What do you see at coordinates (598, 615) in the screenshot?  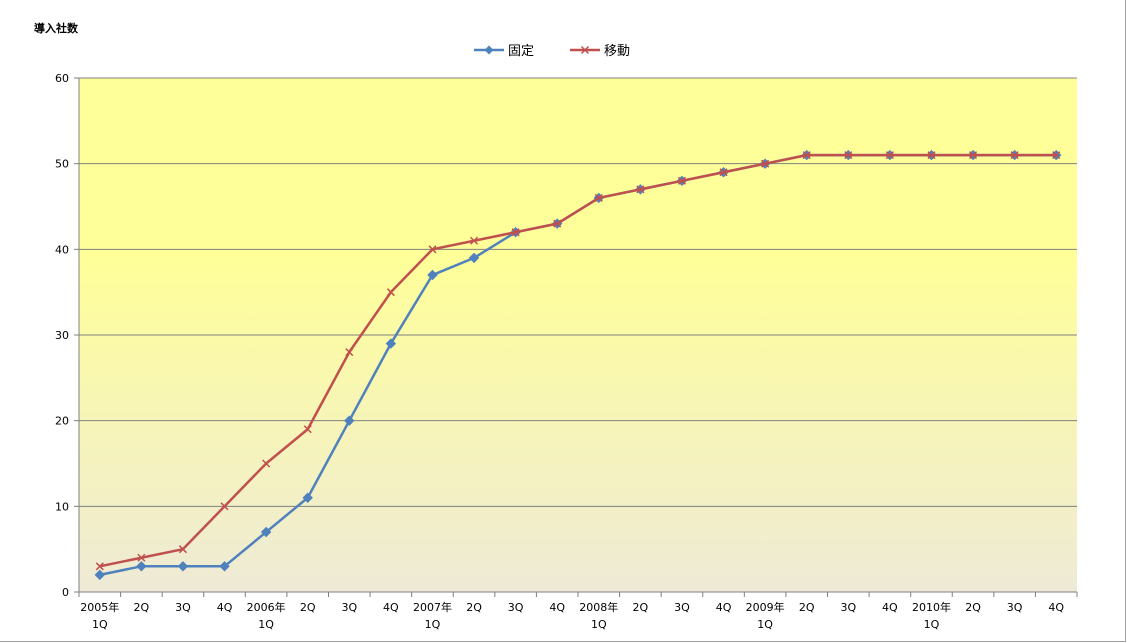 I see `x-tick-label: 2008年 1Q` at bounding box center [598, 615].